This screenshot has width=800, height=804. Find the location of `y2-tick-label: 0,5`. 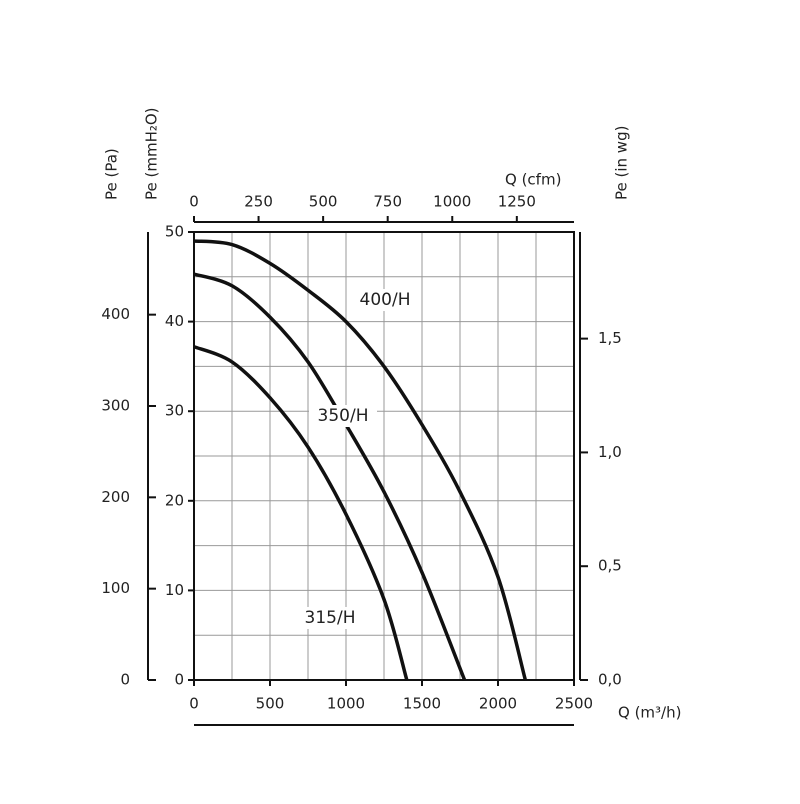

y2-tick-label: 0,5 is located at coordinates (610, 566).